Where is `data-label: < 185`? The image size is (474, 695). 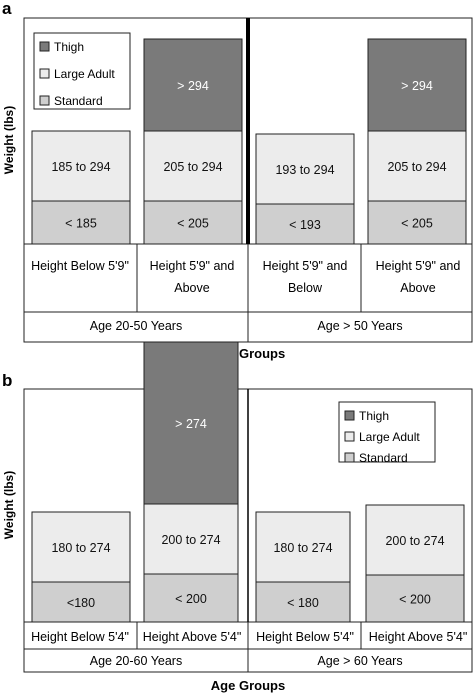 data-label: < 185 is located at coordinates (81, 224).